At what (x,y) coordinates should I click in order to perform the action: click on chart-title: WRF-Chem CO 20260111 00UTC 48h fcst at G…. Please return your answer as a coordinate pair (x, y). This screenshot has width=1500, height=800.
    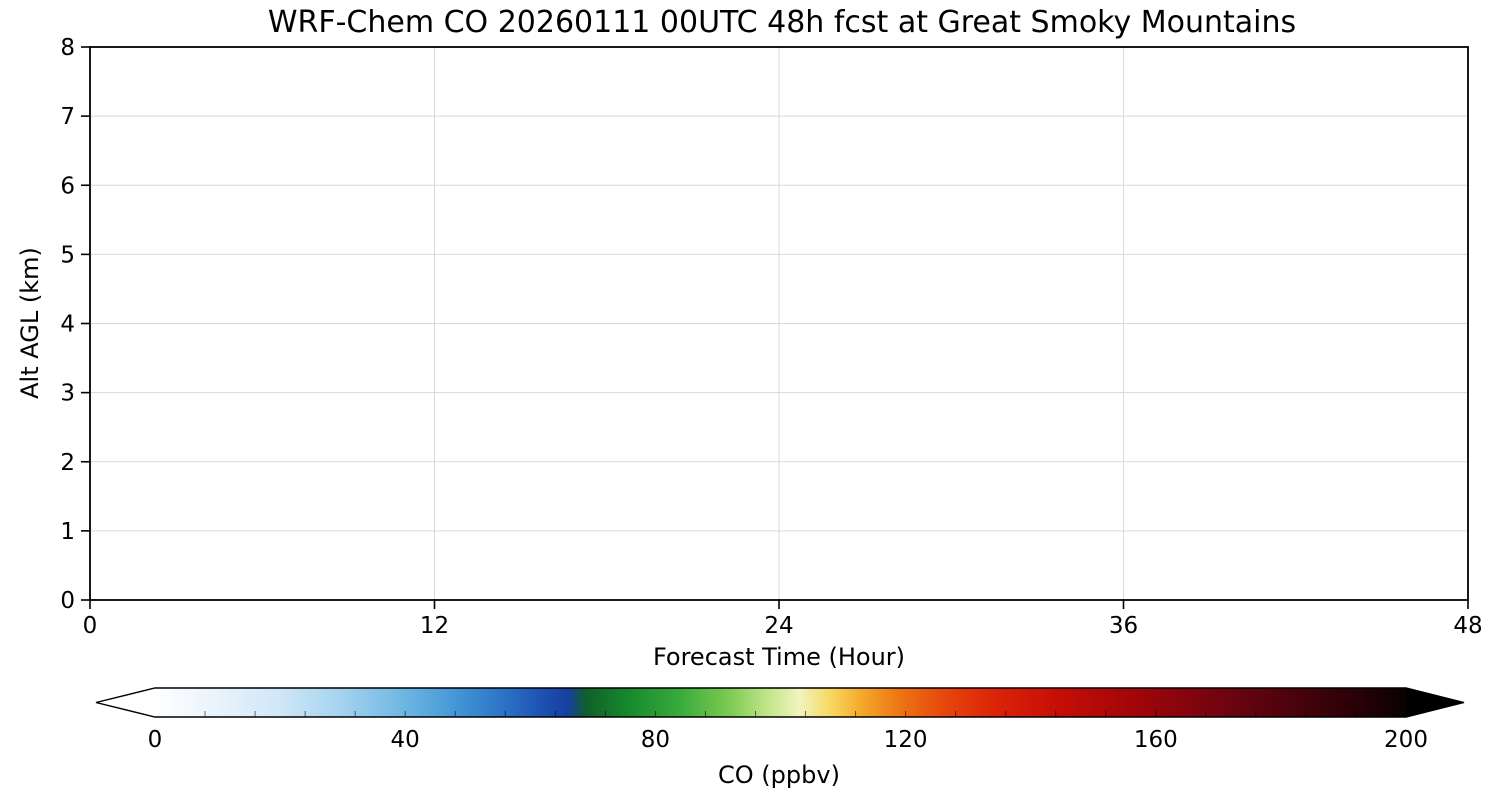
    Looking at the image, I should click on (782, 22).